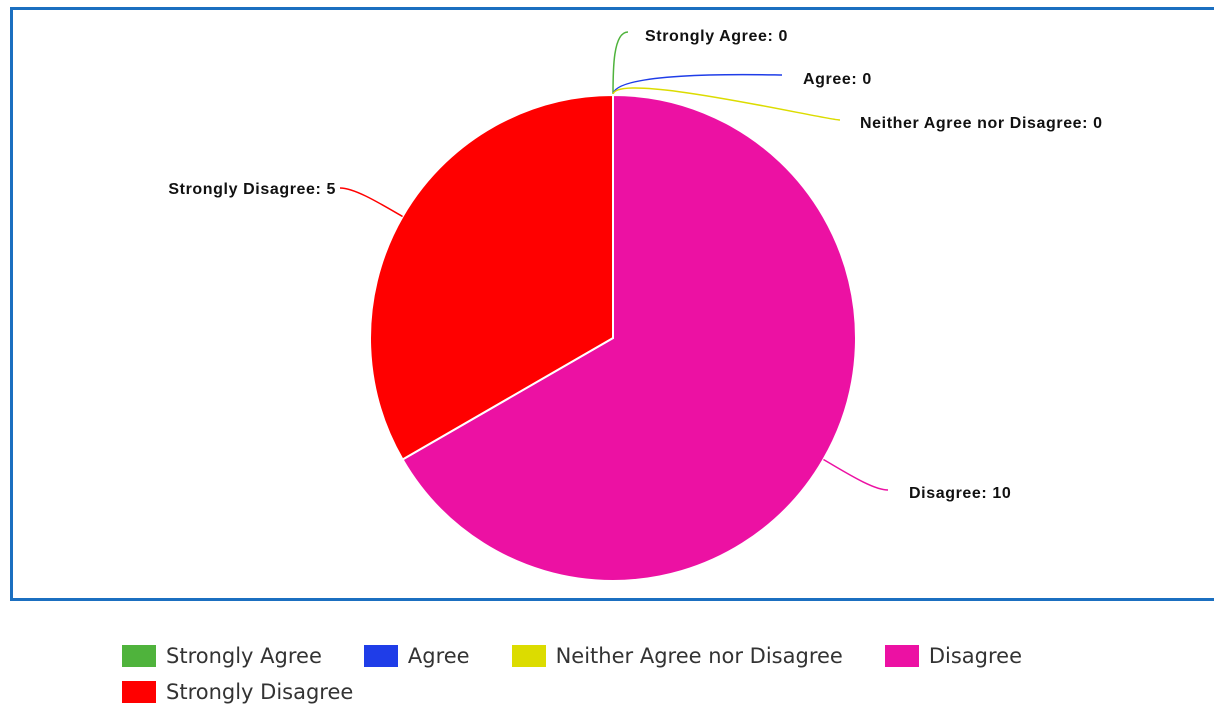 This screenshot has height=707, width=1214. Describe the element at coordinates (244, 656) in the screenshot. I see `legend-label: Strongly Agree` at that location.